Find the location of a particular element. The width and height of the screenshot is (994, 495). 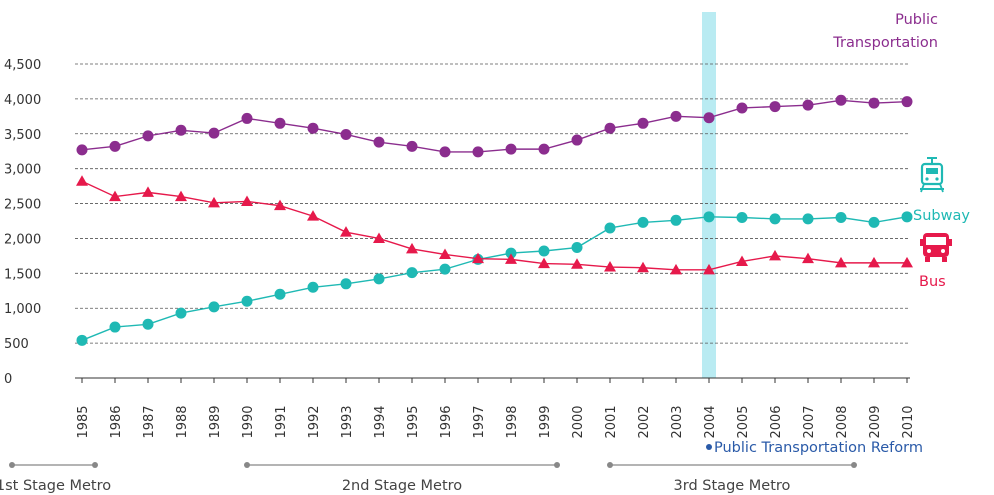

bus-label: Bus is located at coordinates (932, 282).